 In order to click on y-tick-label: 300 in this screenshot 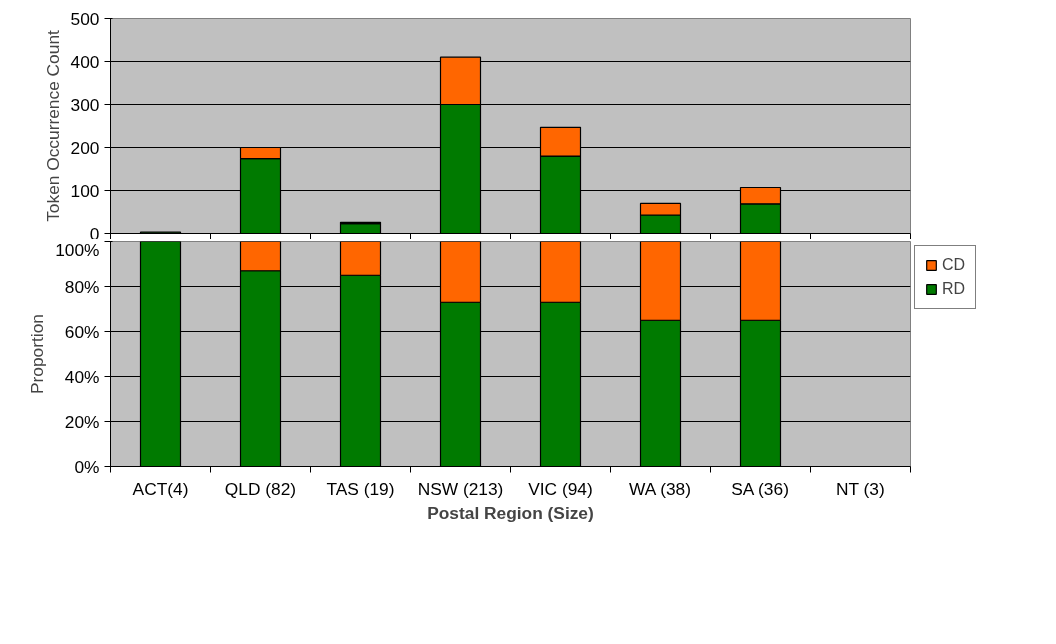, I will do `click(85, 104)`.